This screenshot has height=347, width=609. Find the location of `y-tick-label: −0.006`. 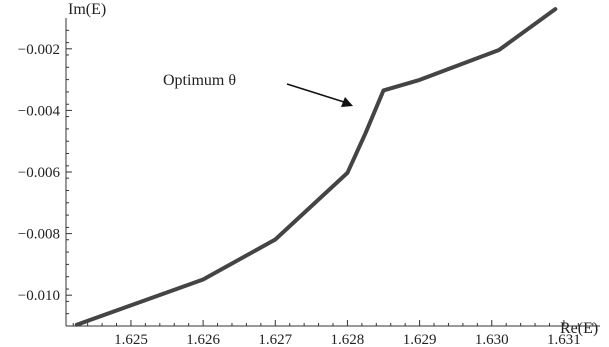

y-tick-label: −0.006 is located at coordinates (39, 173).